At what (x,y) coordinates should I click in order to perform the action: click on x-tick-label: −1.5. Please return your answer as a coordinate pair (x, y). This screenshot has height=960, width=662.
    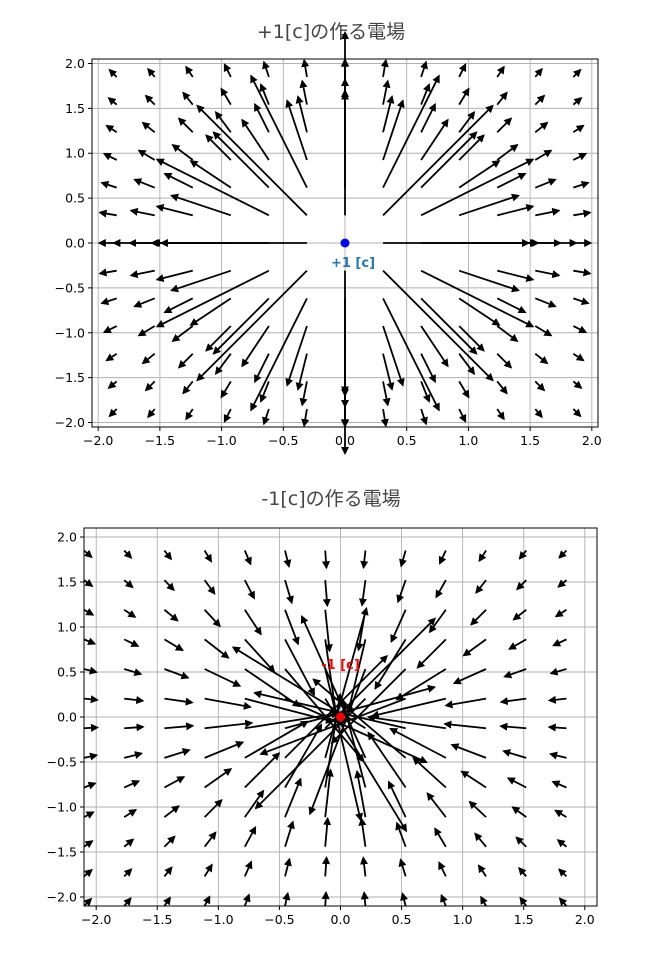
    Looking at the image, I should click on (160, 440).